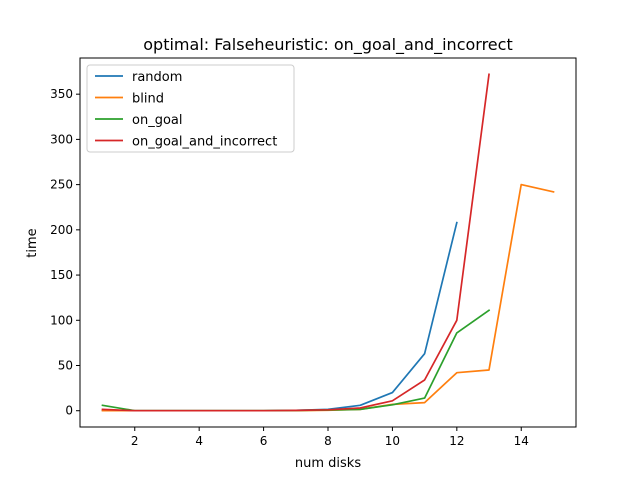  I want to click on x-axis: 2 4 6 8 10 12 14, so click(330, 437).